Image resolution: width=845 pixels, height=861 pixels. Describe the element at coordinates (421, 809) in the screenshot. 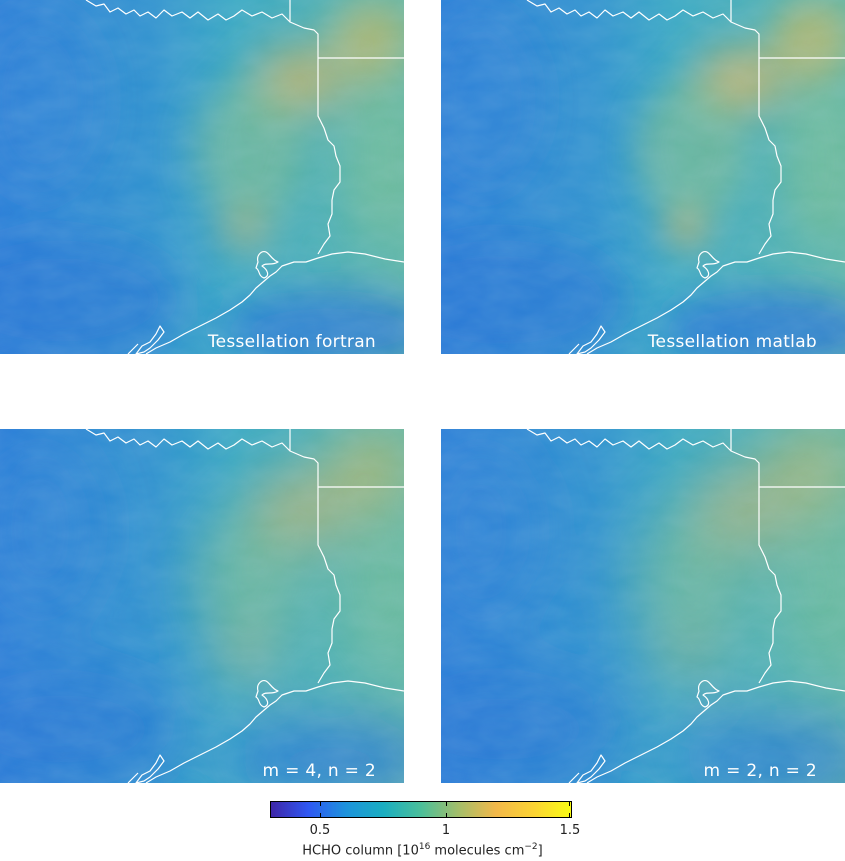

I see `colorbar` at that location.